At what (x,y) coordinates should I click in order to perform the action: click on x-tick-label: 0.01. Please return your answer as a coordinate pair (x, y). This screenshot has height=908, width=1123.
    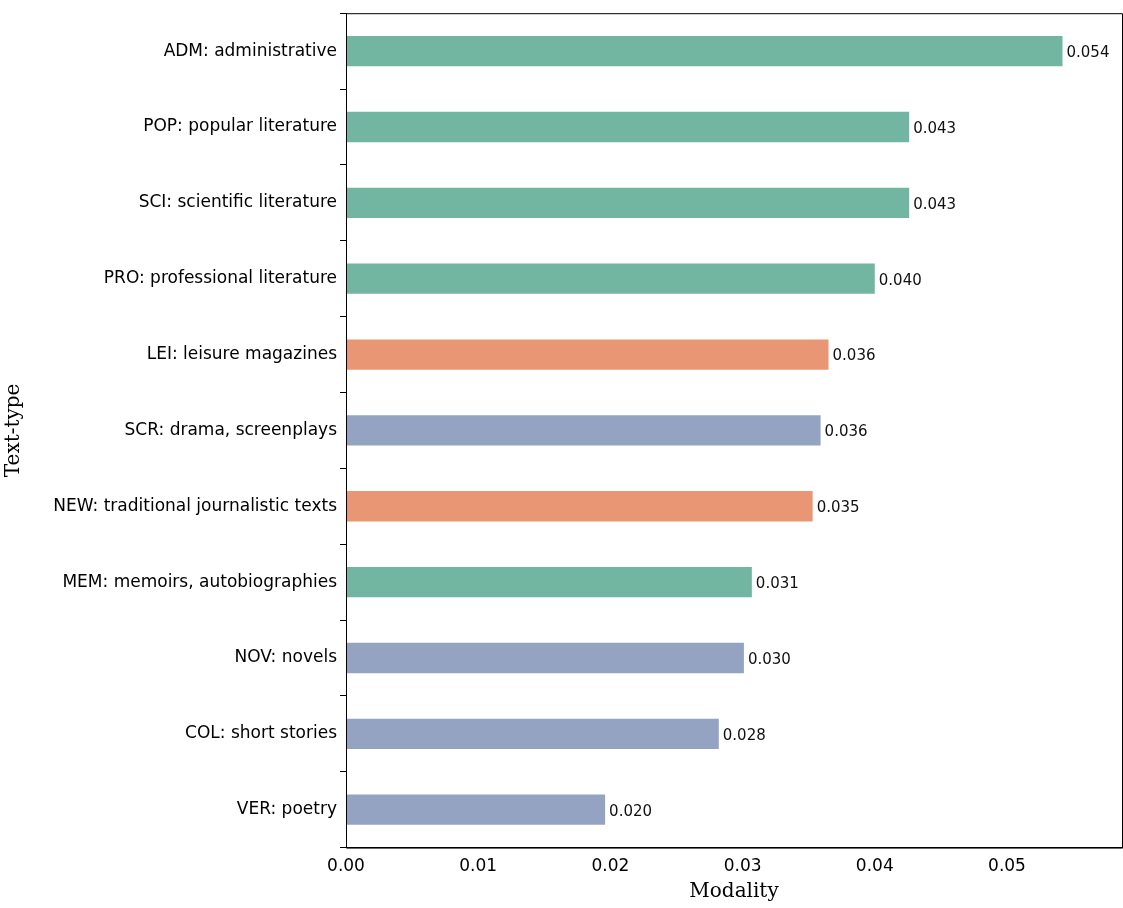
    Looking at the image, I should click on (478, 865).